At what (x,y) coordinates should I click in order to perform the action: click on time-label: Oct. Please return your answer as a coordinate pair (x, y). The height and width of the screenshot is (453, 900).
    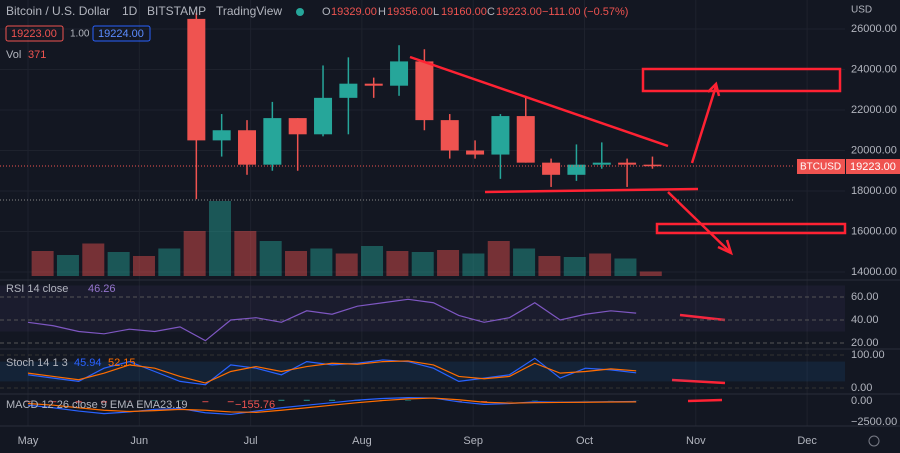
    Looking at the image, I should click on (584, 441).